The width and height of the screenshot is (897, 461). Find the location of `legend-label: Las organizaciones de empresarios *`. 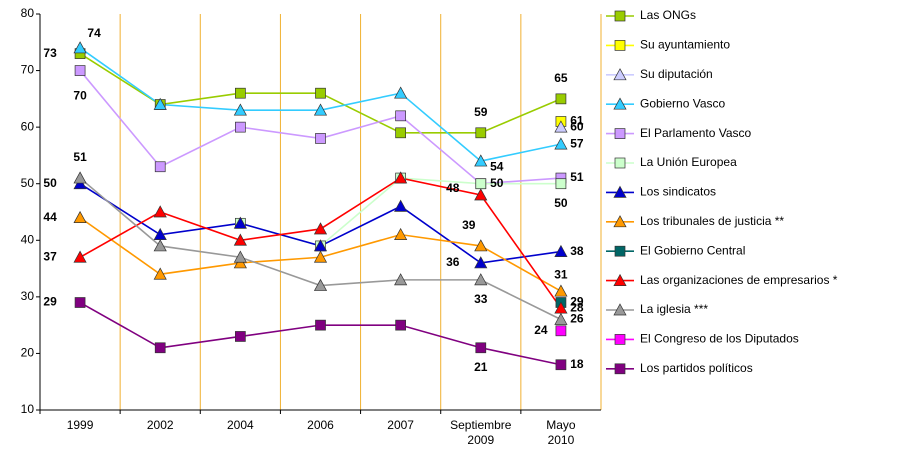

legend-label: Las organizaciones de empresarios * is located at coordinates (739, 280).